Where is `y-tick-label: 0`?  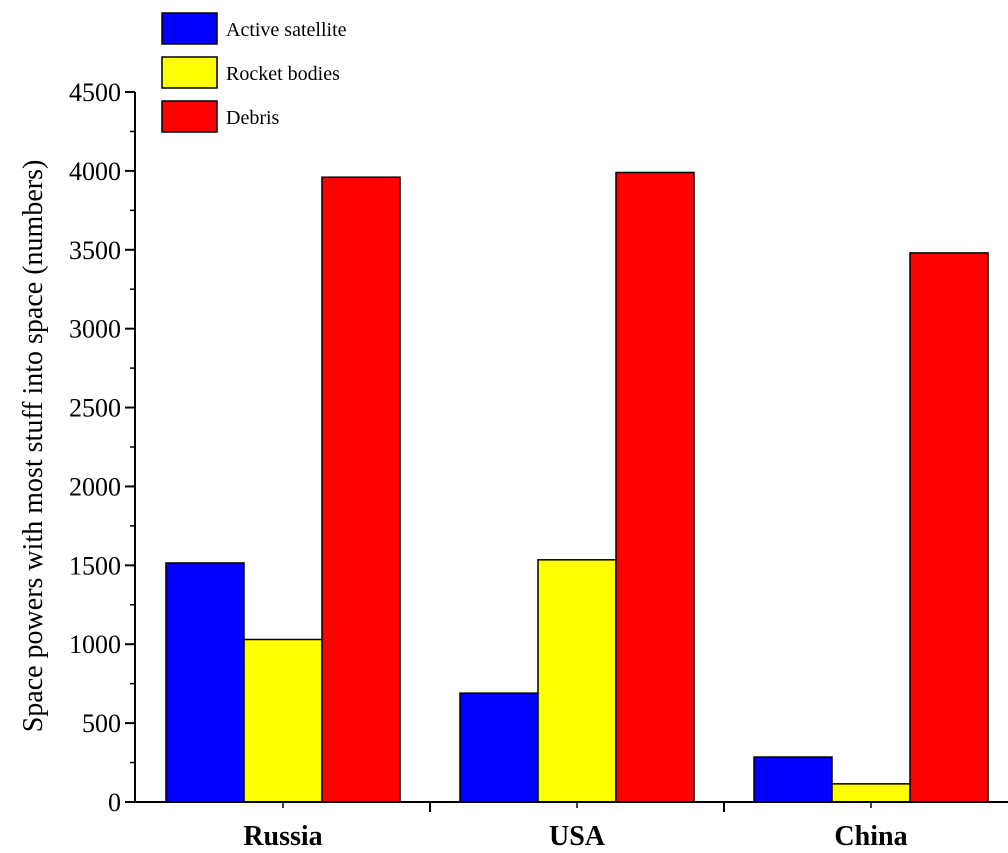
y-tick-label: 0 is located at coordinates (114, 802).